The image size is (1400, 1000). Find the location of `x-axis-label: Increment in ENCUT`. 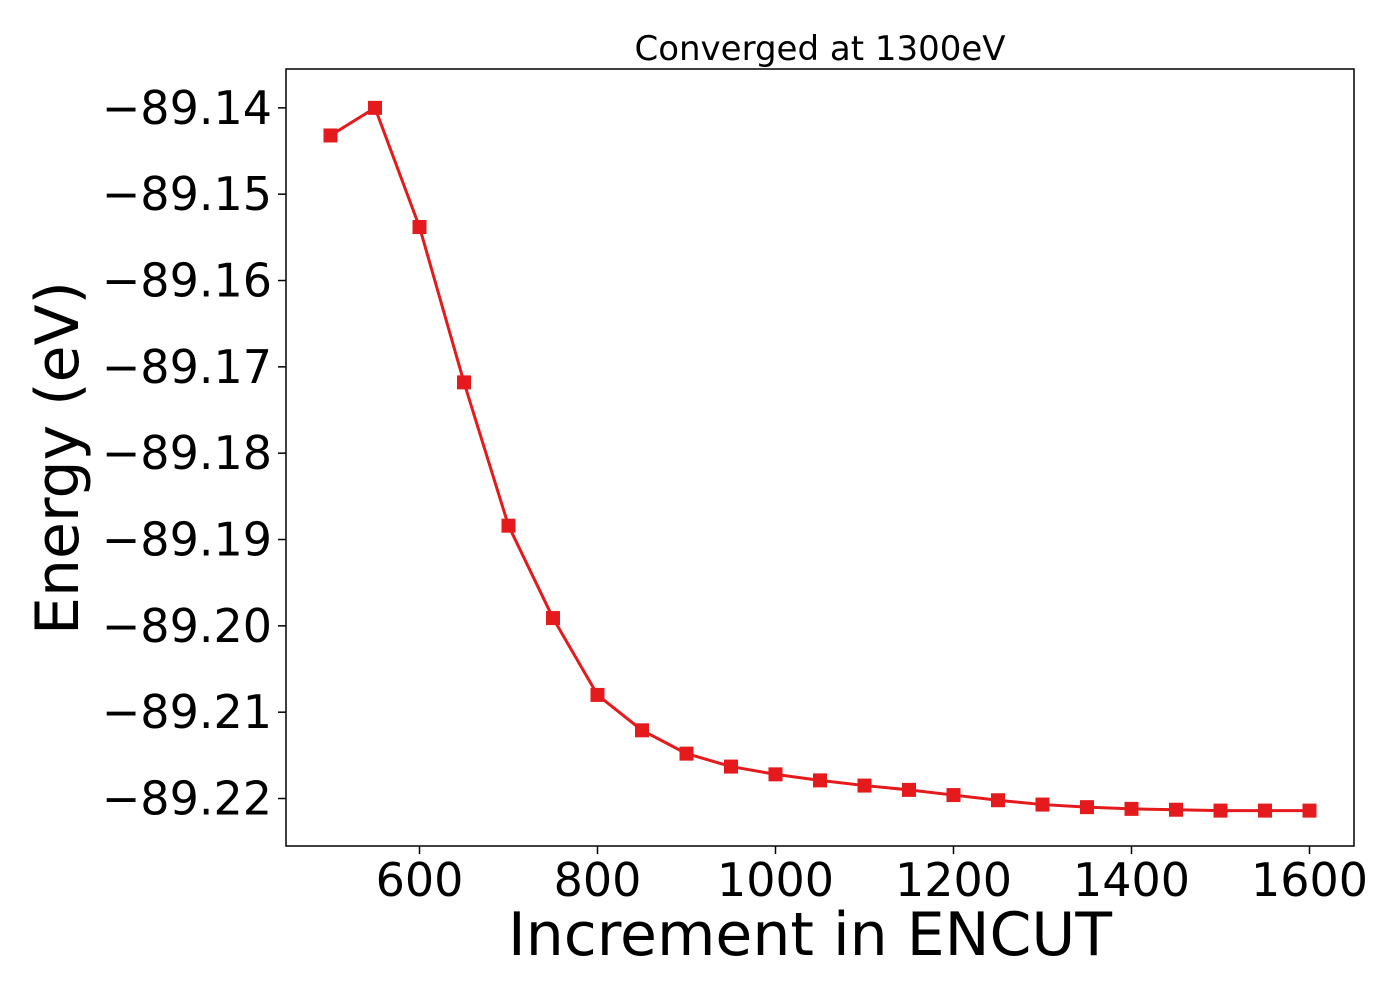

x-axis-label: Increment in ENCUT is located at coordinates (810, 935).